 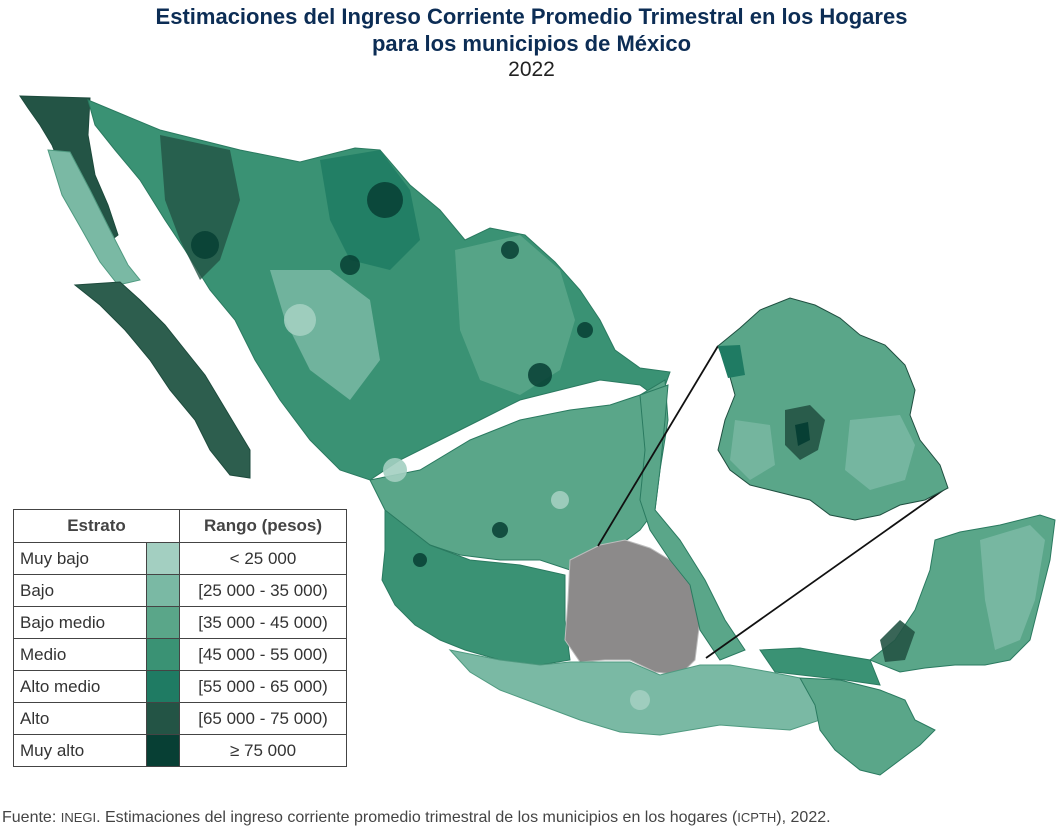 What do you see at coordinates (867, 726) in the screenshot?
I see `region-chiapas` at bounding box center [867, 726].